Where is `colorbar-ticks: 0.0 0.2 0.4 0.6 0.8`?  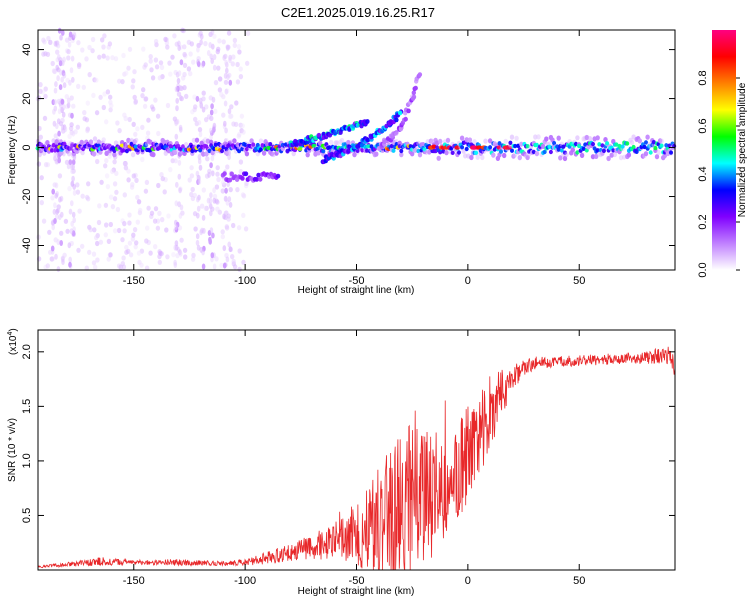
colorbar-ticks: 0.0 0.2 0.4 0.6 0.8 is located at coordinates (718, 174).